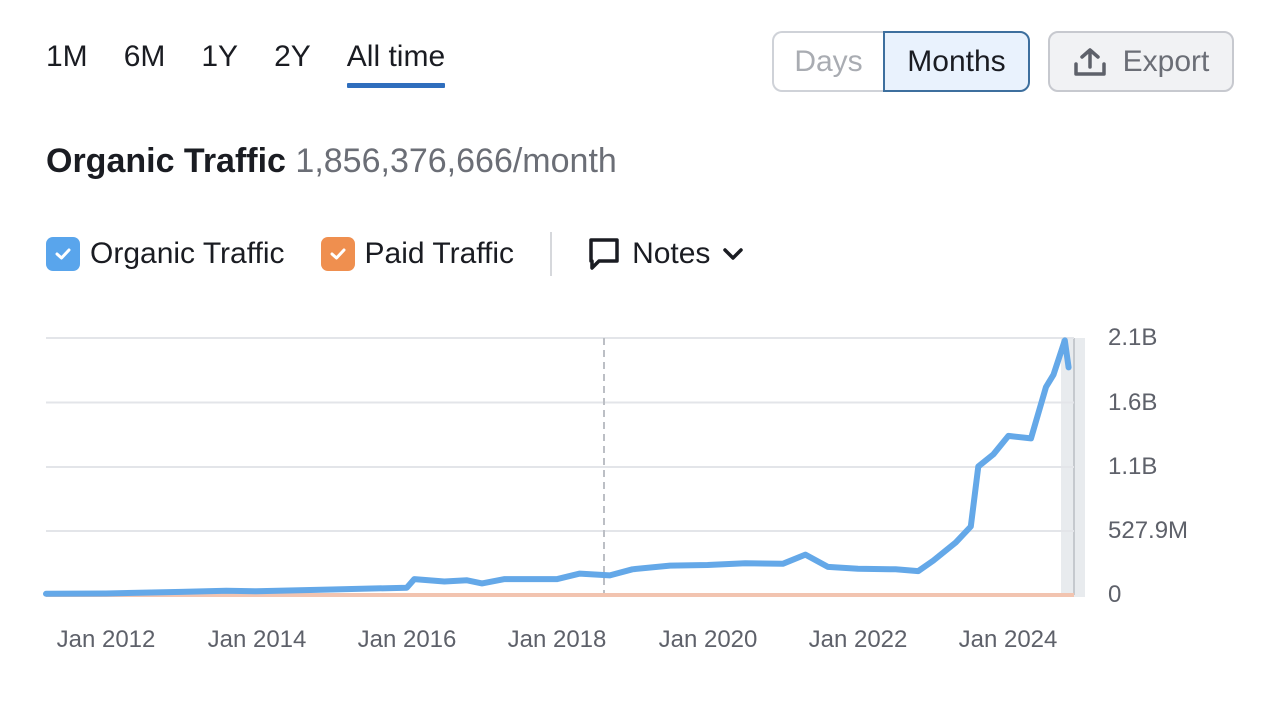  What do you see at coordinates (456, 161) in the screenshot?
I see `traffic-value: 1,856,376,666/month` at bounding box center [456, 161].